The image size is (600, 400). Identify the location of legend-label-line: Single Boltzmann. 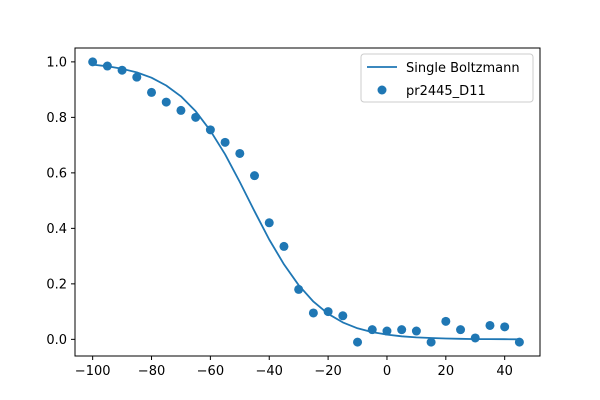
(463, 68).